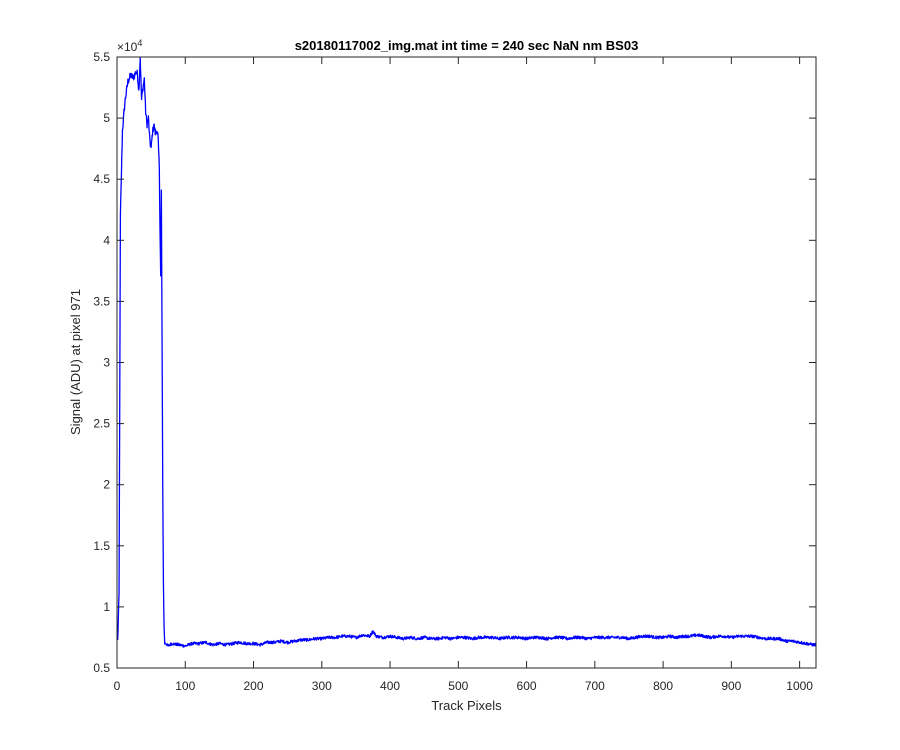 This screenshot has width=900, height=750. I want to click on x-tick-label: 100, so click(185, 686).